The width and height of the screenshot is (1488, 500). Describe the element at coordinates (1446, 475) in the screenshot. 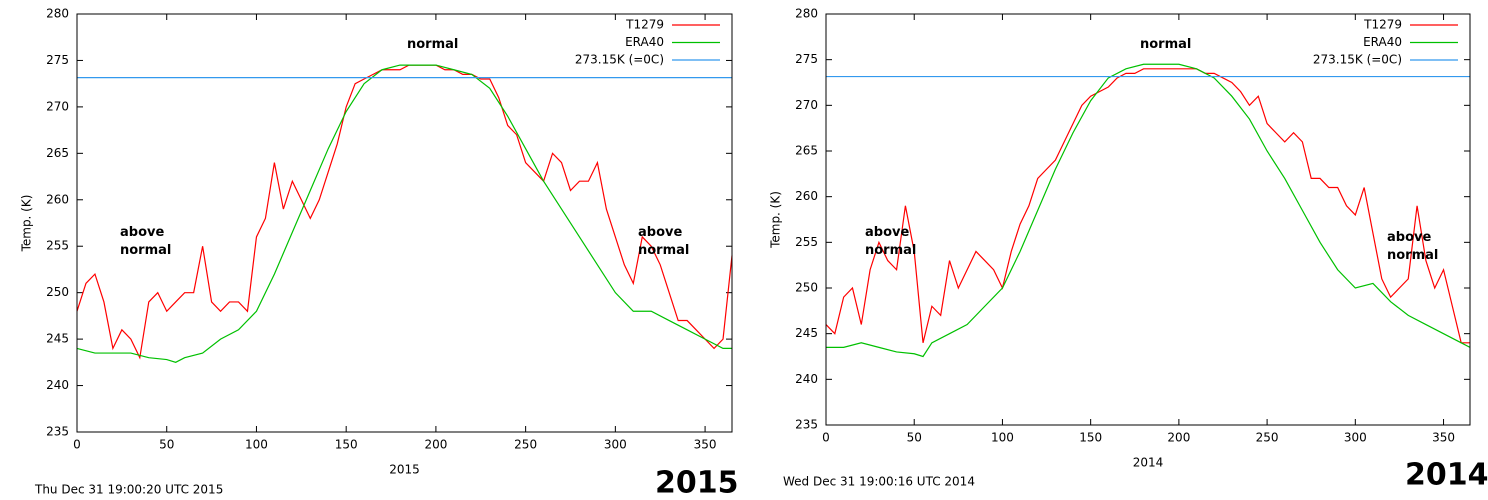

I see `chart-title: 2014` at that location.